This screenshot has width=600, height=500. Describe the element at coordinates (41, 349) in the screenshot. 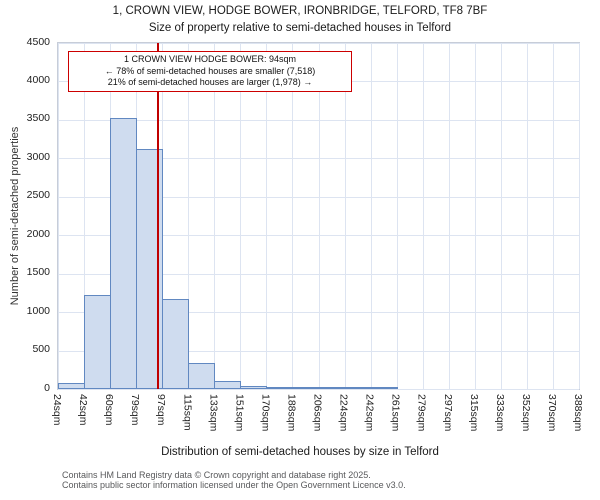

I see `y-tick-label: 500` at that location.